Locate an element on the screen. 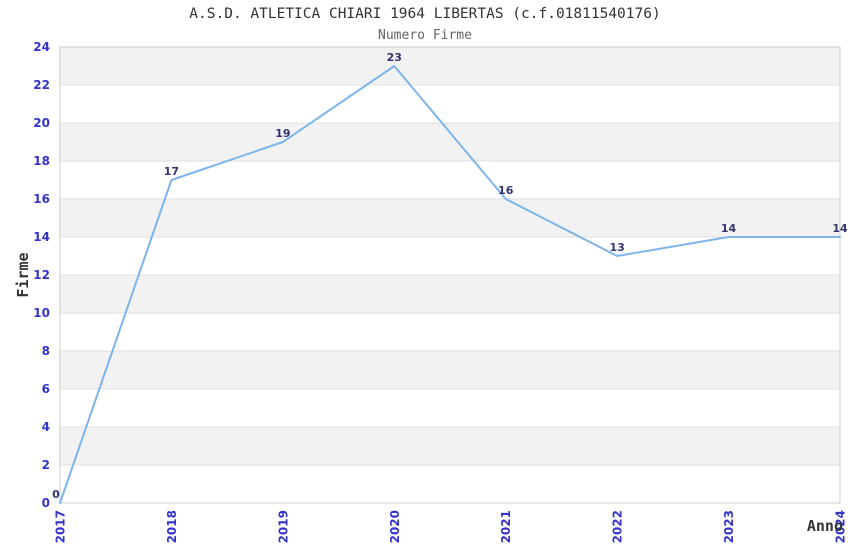 Image resolution: width=850 pixels, height=550 pixels. y-tick-label: 20 is located at coordinates (41, 123).